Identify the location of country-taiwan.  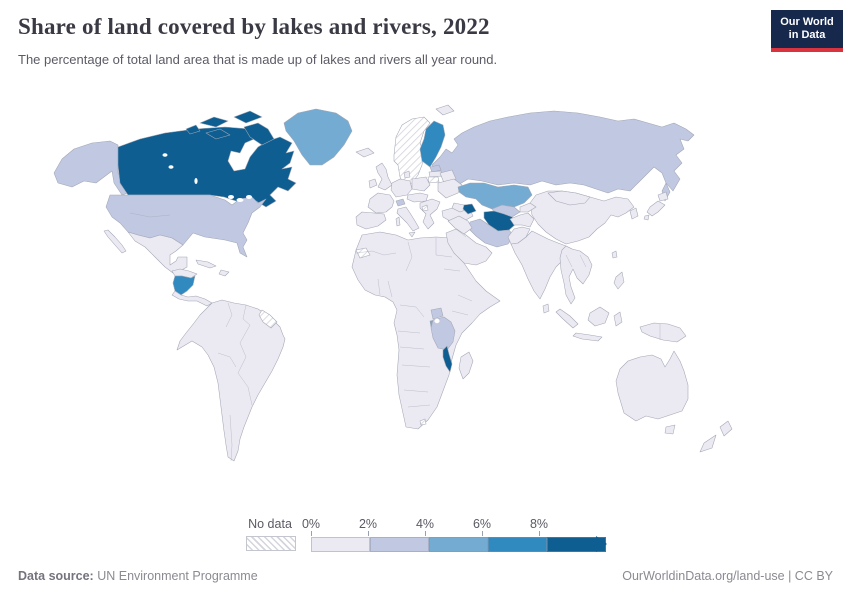
(614, 254).